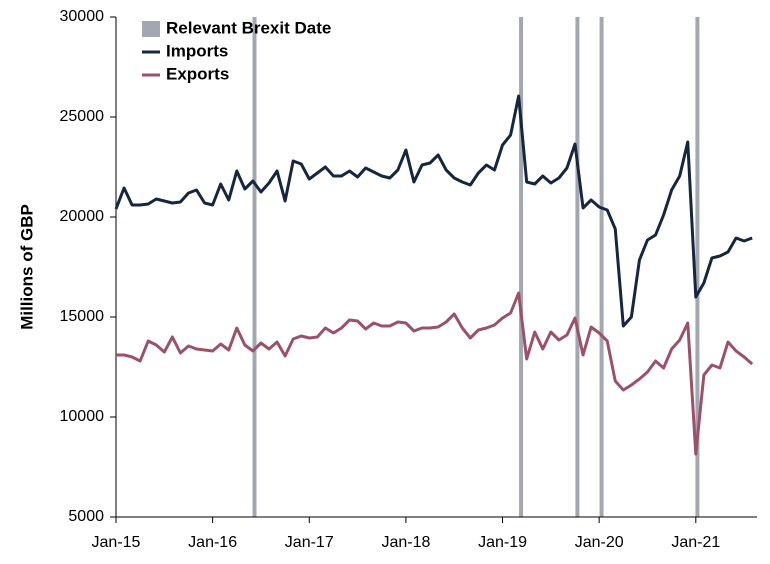 Image resolution: width=770 pixels, height=564 pixels. I want to click on y-tick-label: 25000, so click(82, 116).